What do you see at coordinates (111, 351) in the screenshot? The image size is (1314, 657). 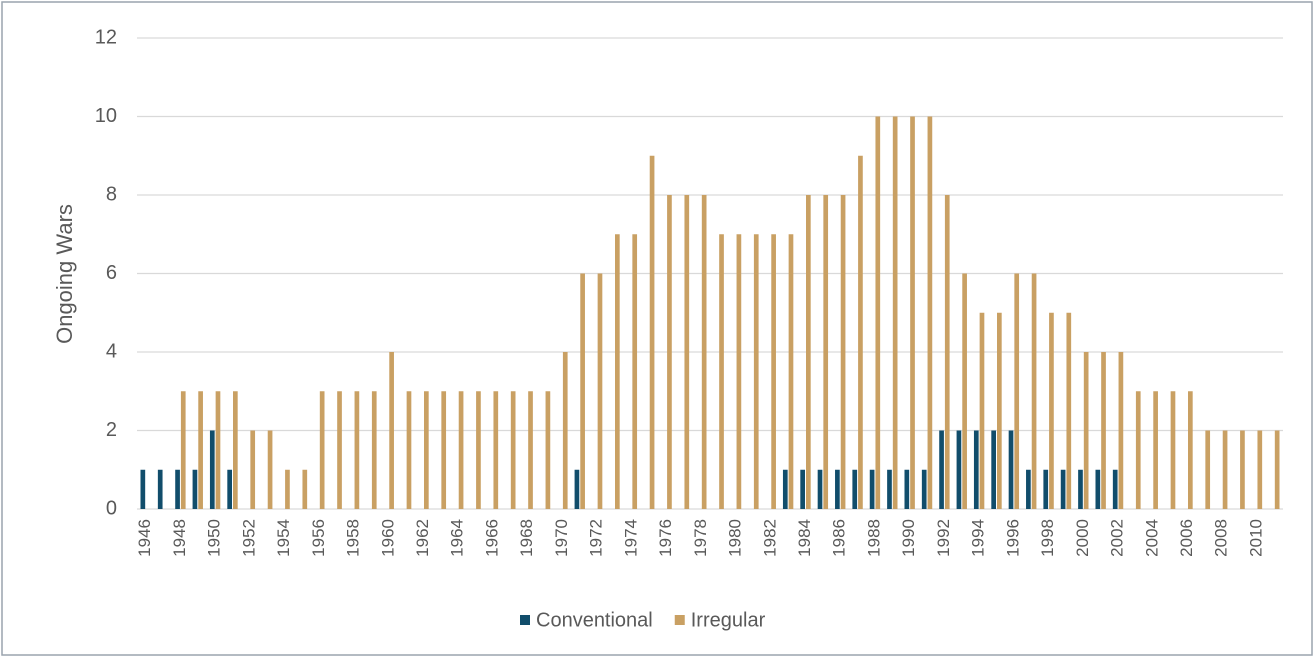 I see `y-tick-label: 4` at bounding box center [111, 351].